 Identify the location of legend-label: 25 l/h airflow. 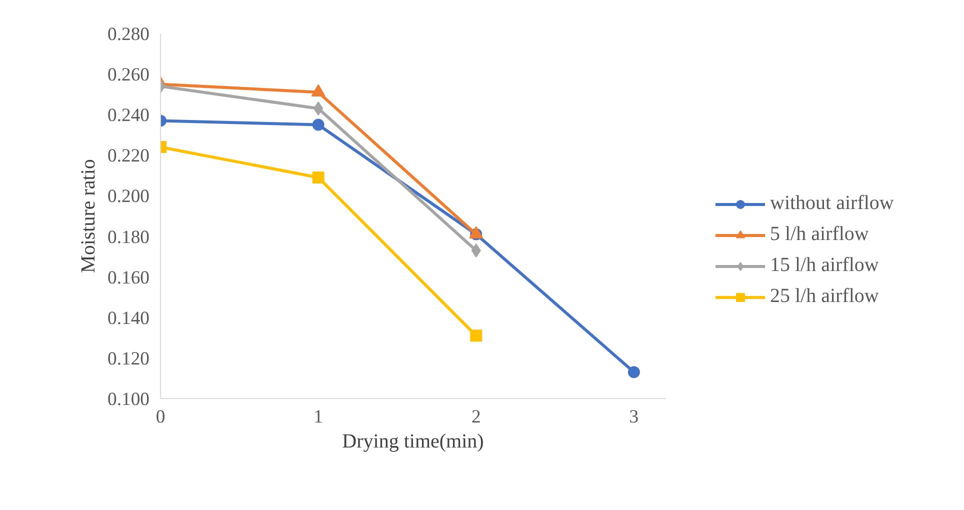
(824, 296).